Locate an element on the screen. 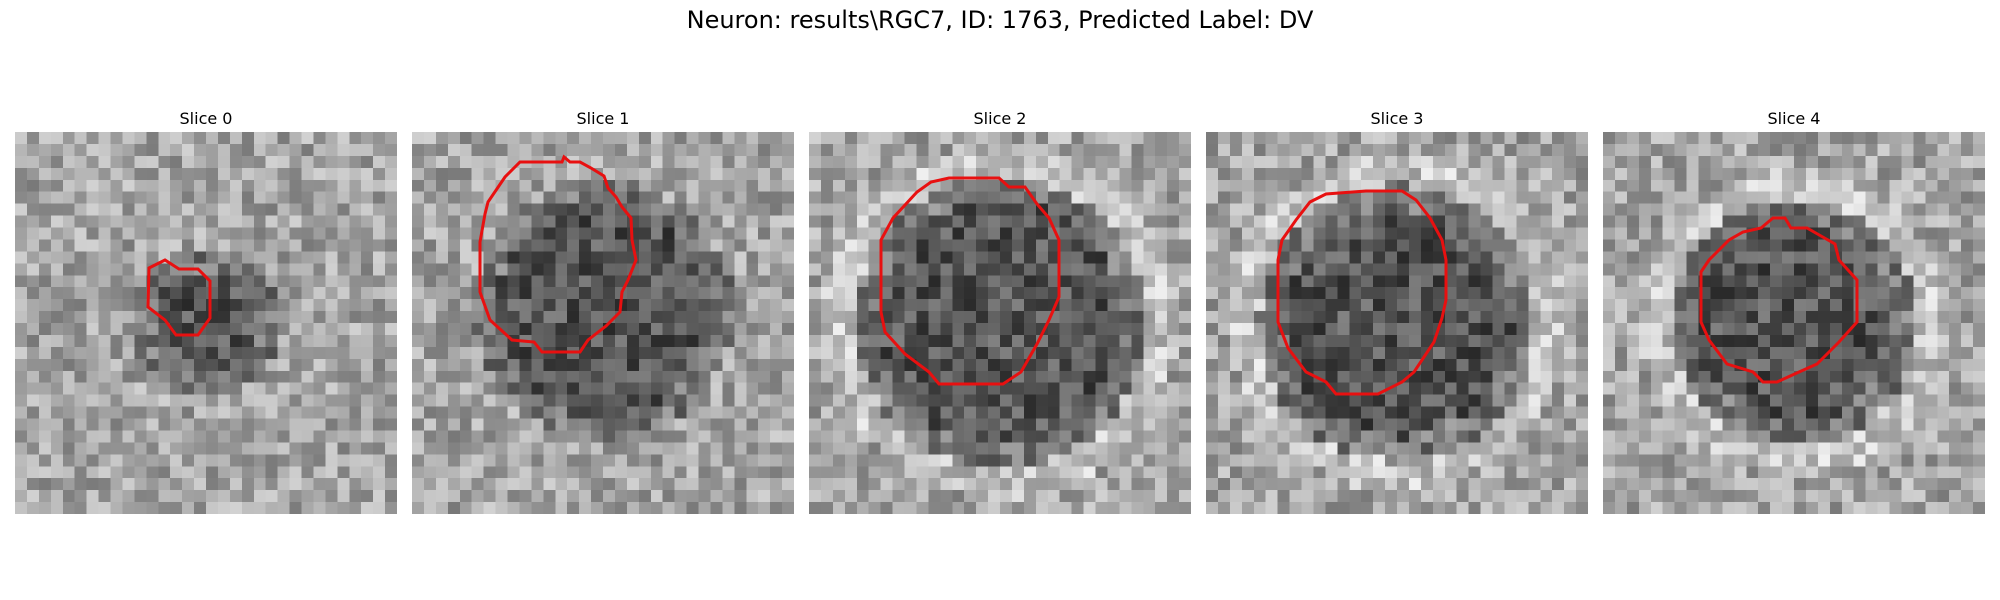 The height and width of the screenshot is (600, 2000). slice-panel-3: Slice 3 is located at coordinates (1397, 310).